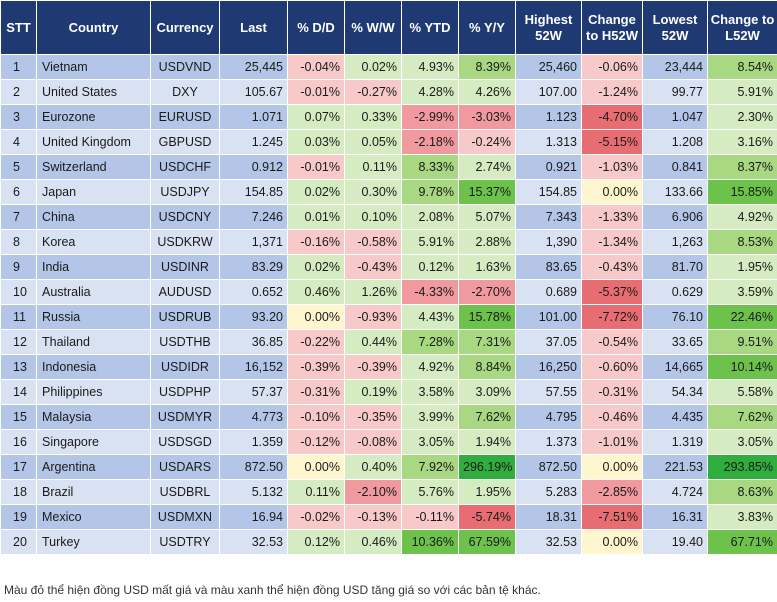 This screenshot has width=777, height=602. I want to click on cell-change-l52w: 9.51%, so click(742, 342).